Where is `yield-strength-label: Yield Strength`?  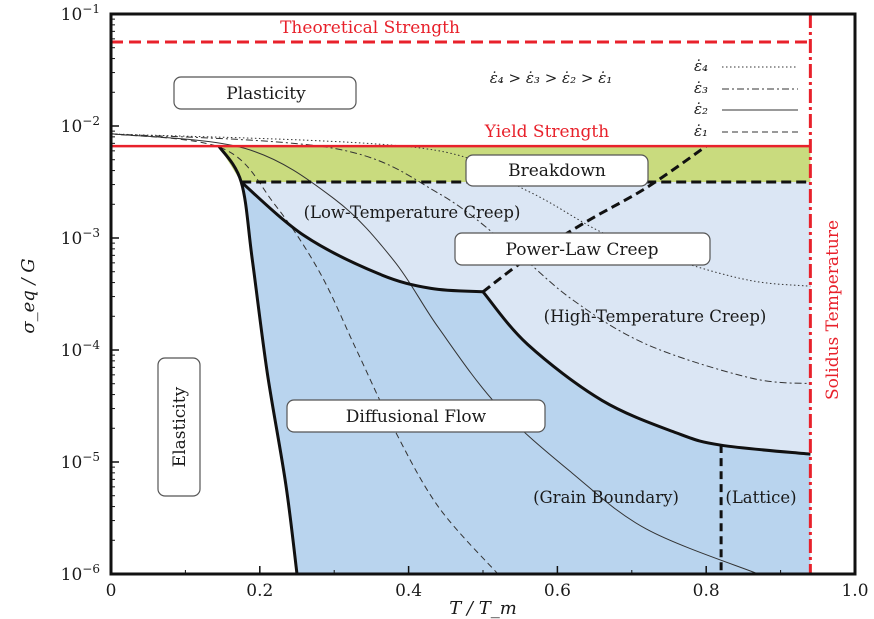
yield-strength-label: Yield Strength is located at coordinates (546, 132).